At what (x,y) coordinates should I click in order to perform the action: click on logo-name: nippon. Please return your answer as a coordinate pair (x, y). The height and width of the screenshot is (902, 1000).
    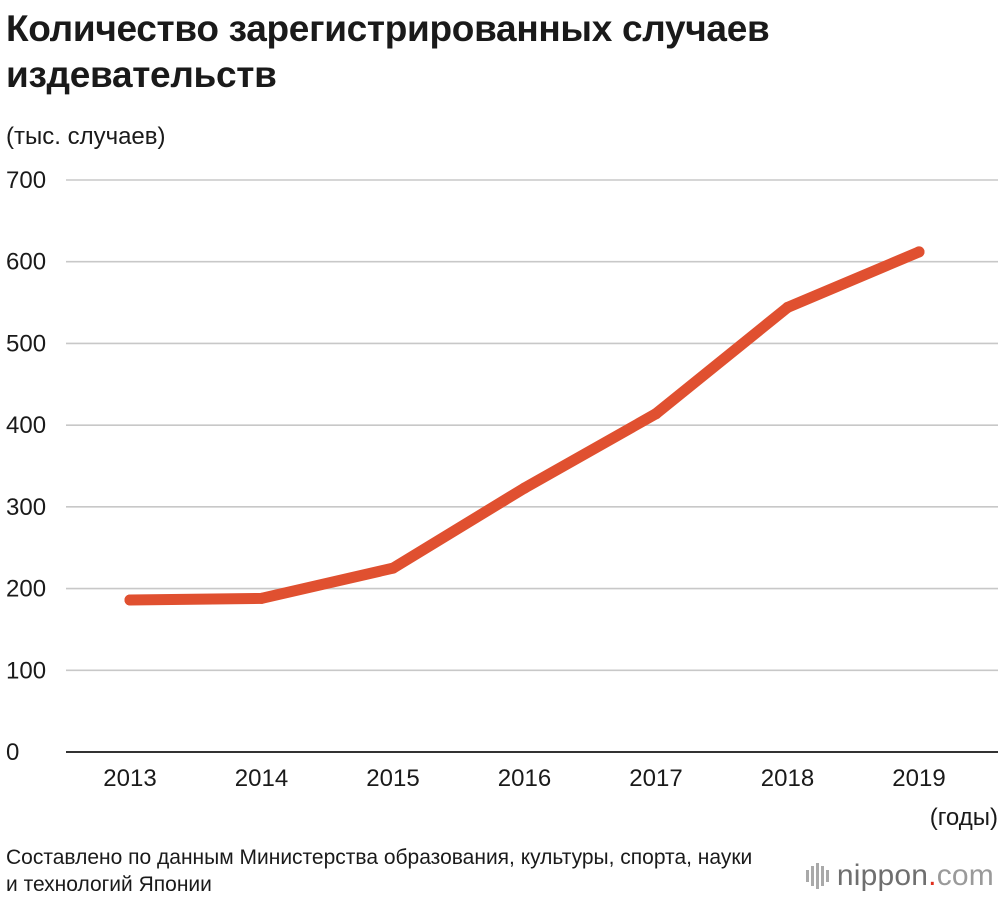
    Looking at the image, I should click on (882, 875).